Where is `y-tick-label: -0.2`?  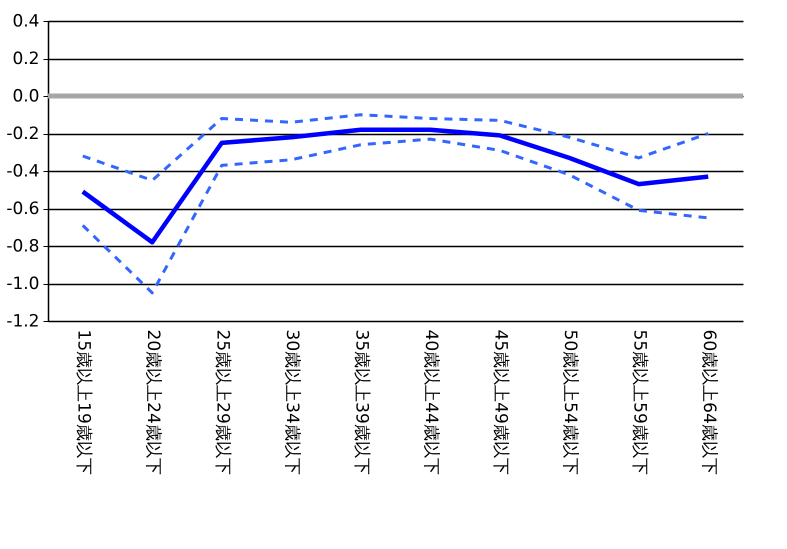 y-tick-label: -0.2 is located at coordinates (23, 134).